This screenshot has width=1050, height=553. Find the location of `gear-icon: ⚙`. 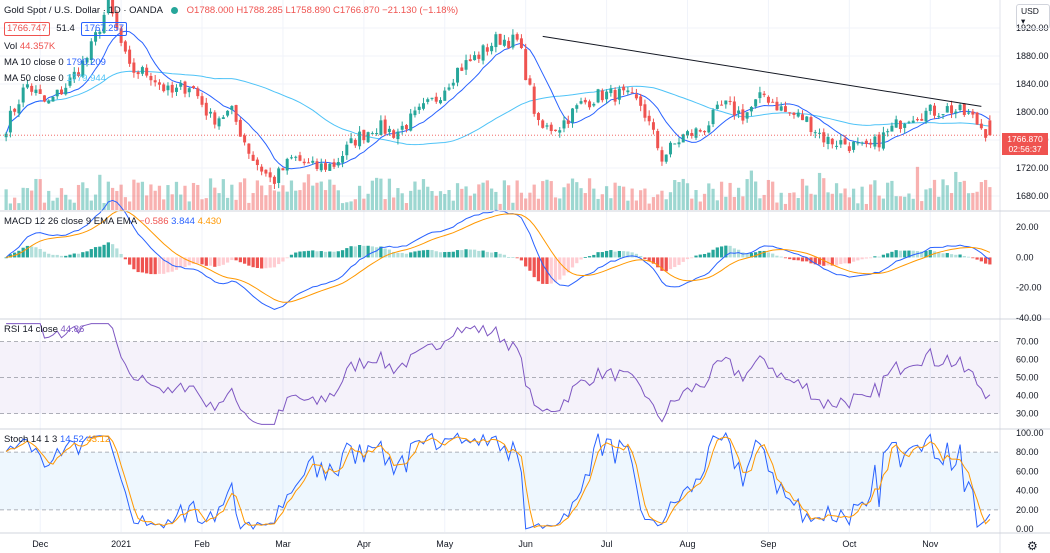

gear-icon: ⚙ is located at coordinates (1032, 546).